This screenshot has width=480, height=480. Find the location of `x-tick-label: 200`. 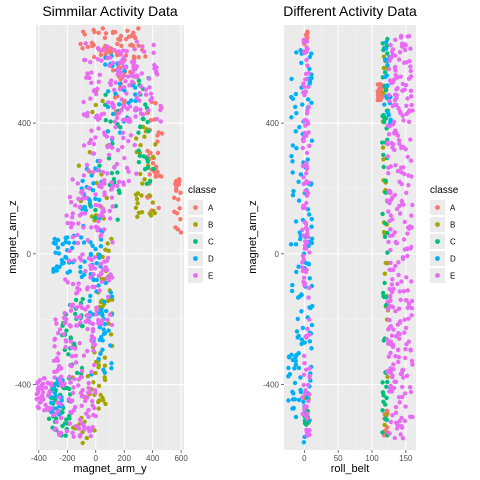

x-tick-label: 200 is located at coordinates (125, 458).